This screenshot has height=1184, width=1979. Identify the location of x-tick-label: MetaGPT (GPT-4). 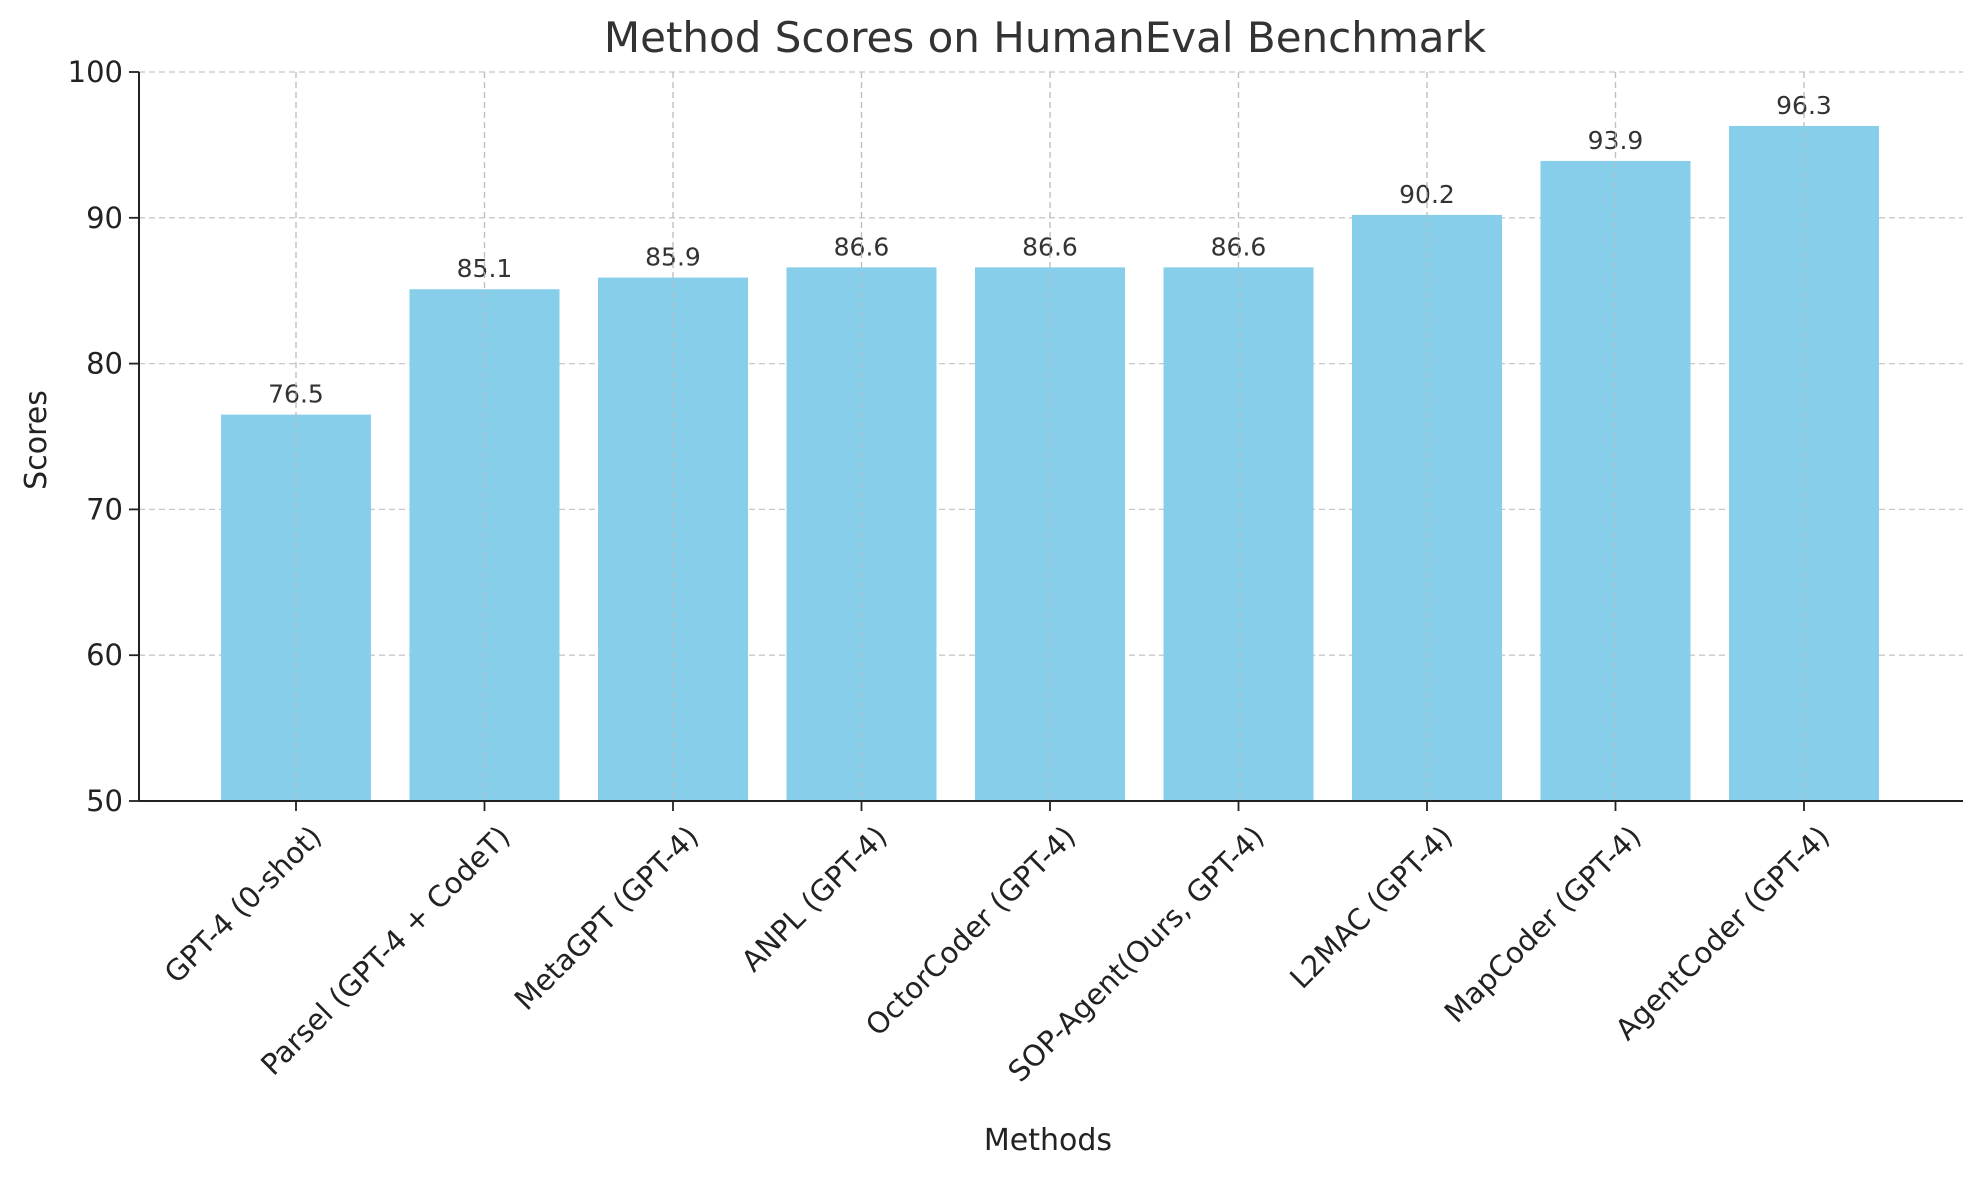
(607, 918).